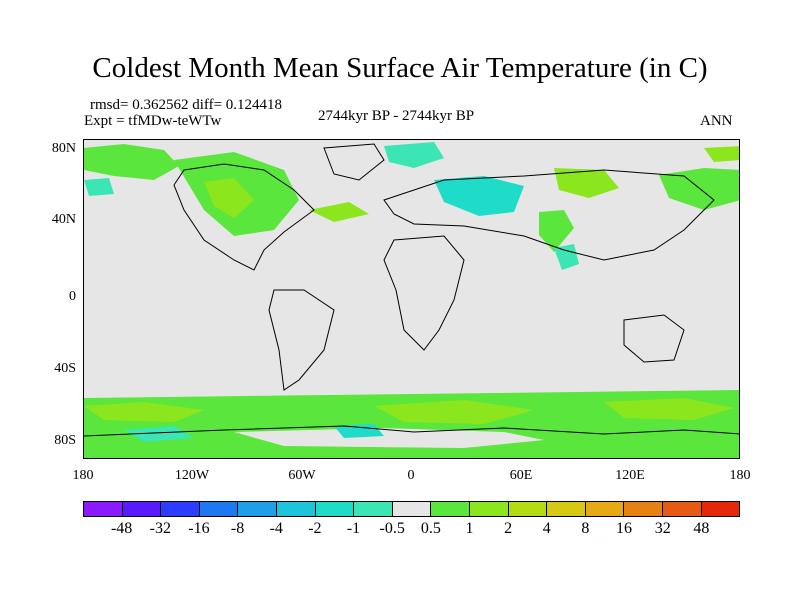  I want to click on xtick-60e: 60E, so click(521, 475).